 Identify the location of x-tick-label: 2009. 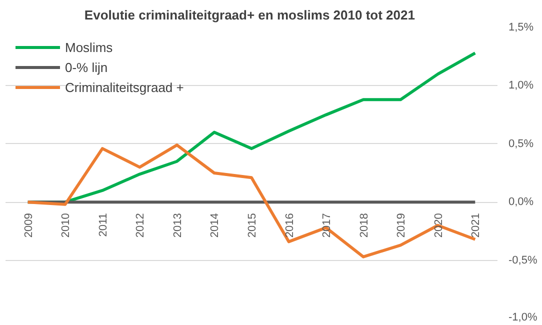
(28, 225).